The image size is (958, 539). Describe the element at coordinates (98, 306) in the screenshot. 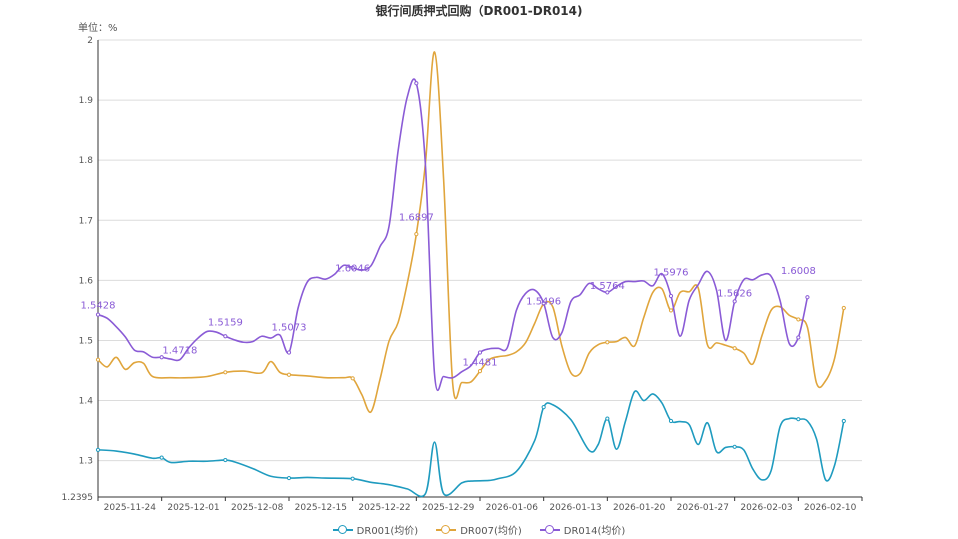

I see `data-label: 1.5428` at that location.